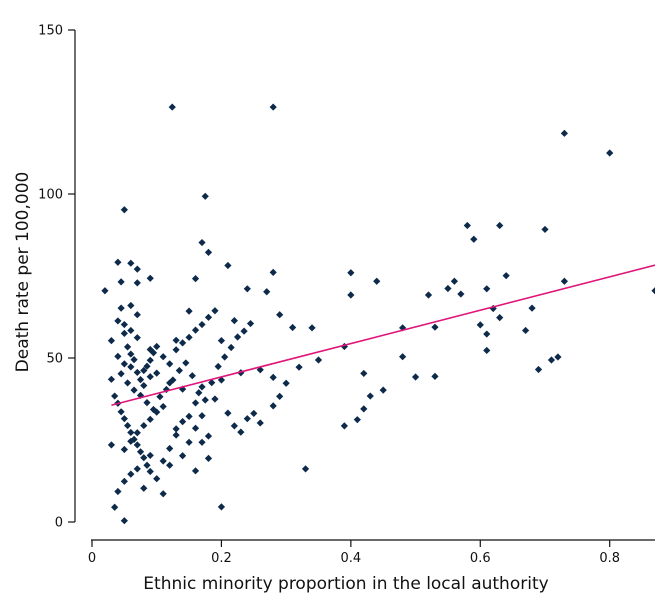 Image resolution: width=655 pixels, height=602 pixels. I want to click on x-tick-label: 0.6, so click(480, 558).